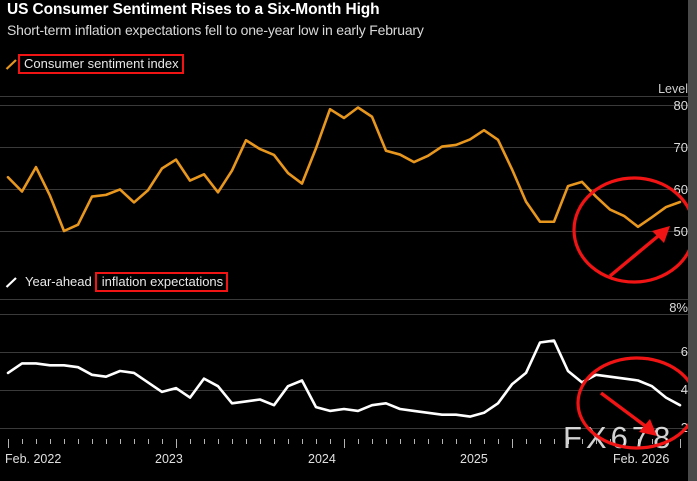 The height and width of the screenshot is (481, 697). What do you see at coordinates (348, 462) in the screenshot?
I see `x-axis-labels: Feb. 2022 2023 2024 2025 Feb. 2026` at bounding box center [348, 462].